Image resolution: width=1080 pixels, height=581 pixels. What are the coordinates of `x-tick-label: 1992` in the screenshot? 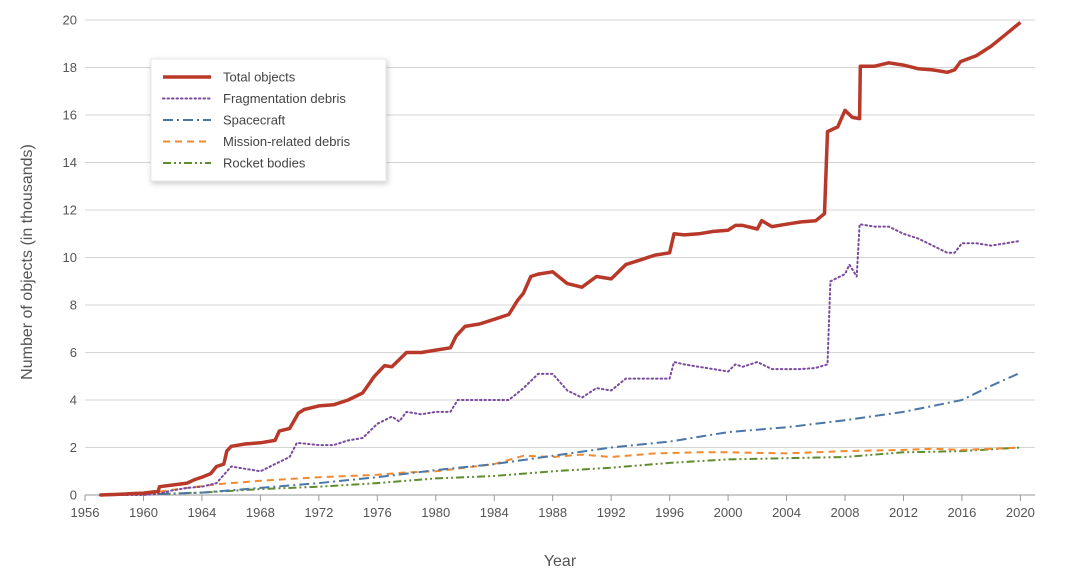 It's located at (611, 512).